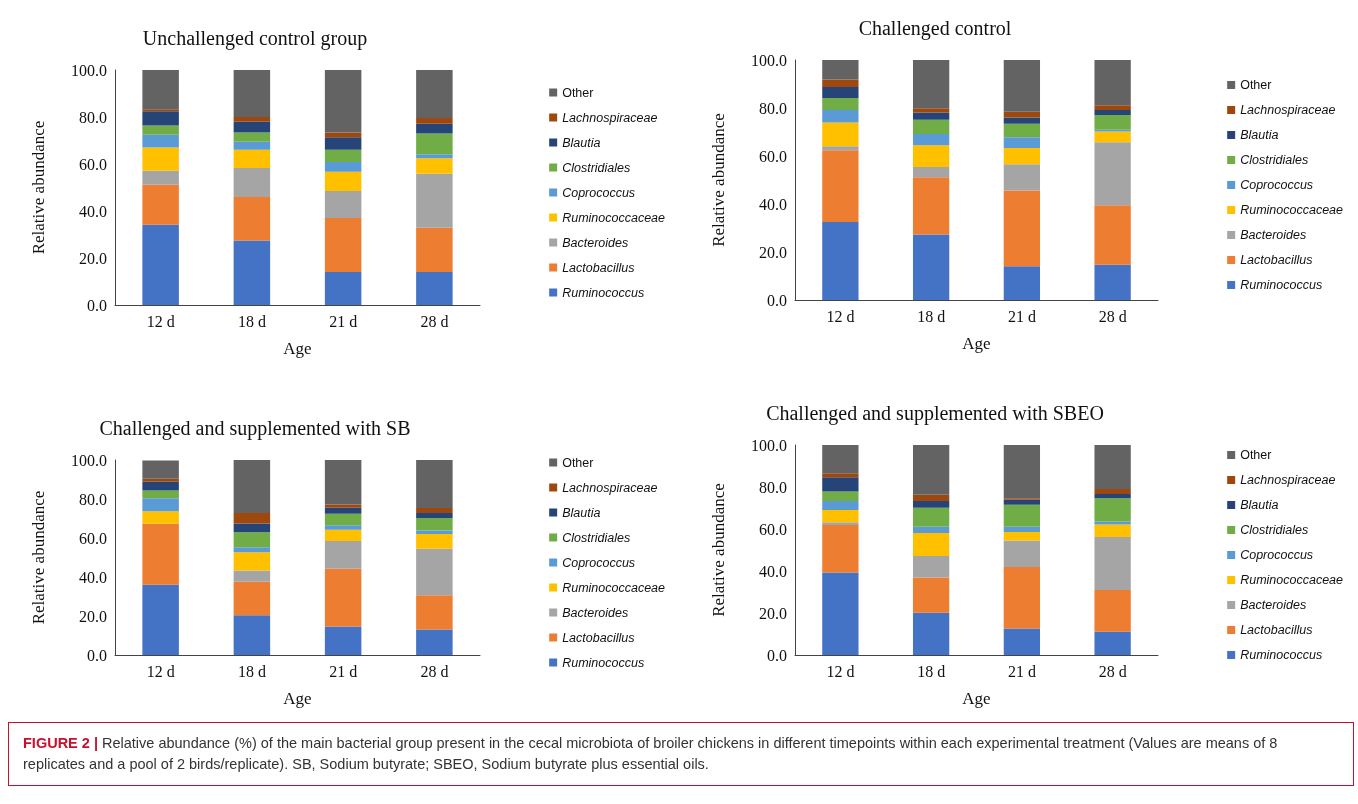 The image size is (1358, 804). What do you see at coordinates (769, 445) in the screenshot?
I see `y-tick-label: 100.0` at bounding box center [769, 445].